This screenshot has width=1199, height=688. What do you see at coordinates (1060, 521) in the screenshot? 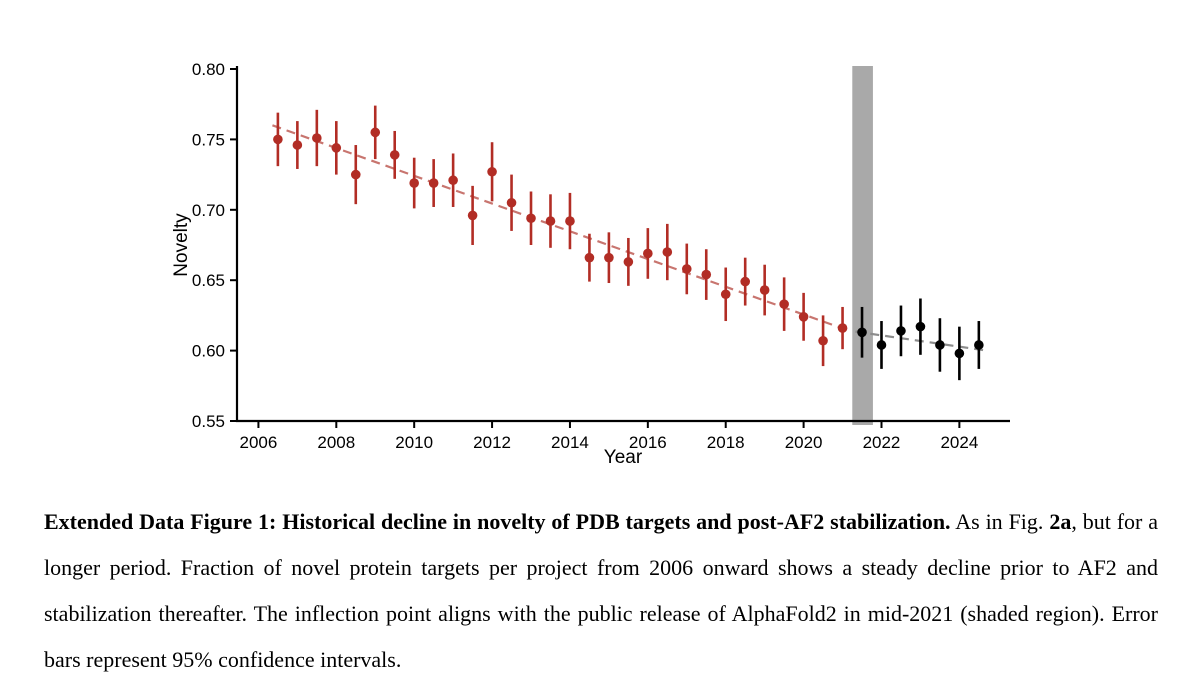
I see `caption-bold-text: 2a` at bounding box center [1060, 521].